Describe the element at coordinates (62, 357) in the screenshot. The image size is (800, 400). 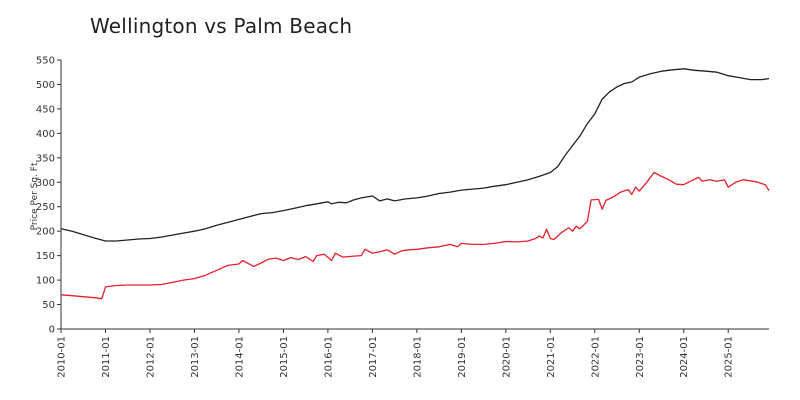
I see `x-tick-label: 2010-01` at that location.